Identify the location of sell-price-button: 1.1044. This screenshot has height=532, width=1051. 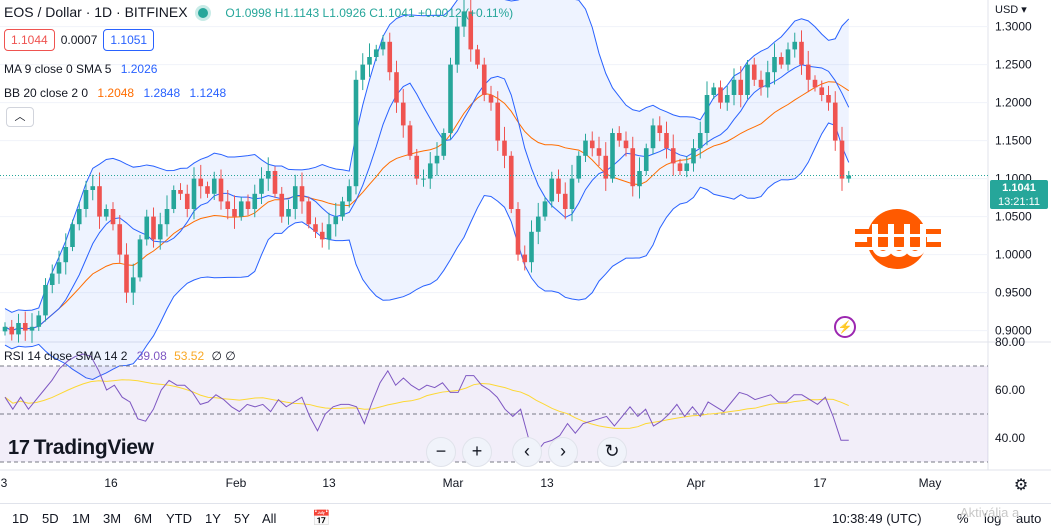
(29, 40).